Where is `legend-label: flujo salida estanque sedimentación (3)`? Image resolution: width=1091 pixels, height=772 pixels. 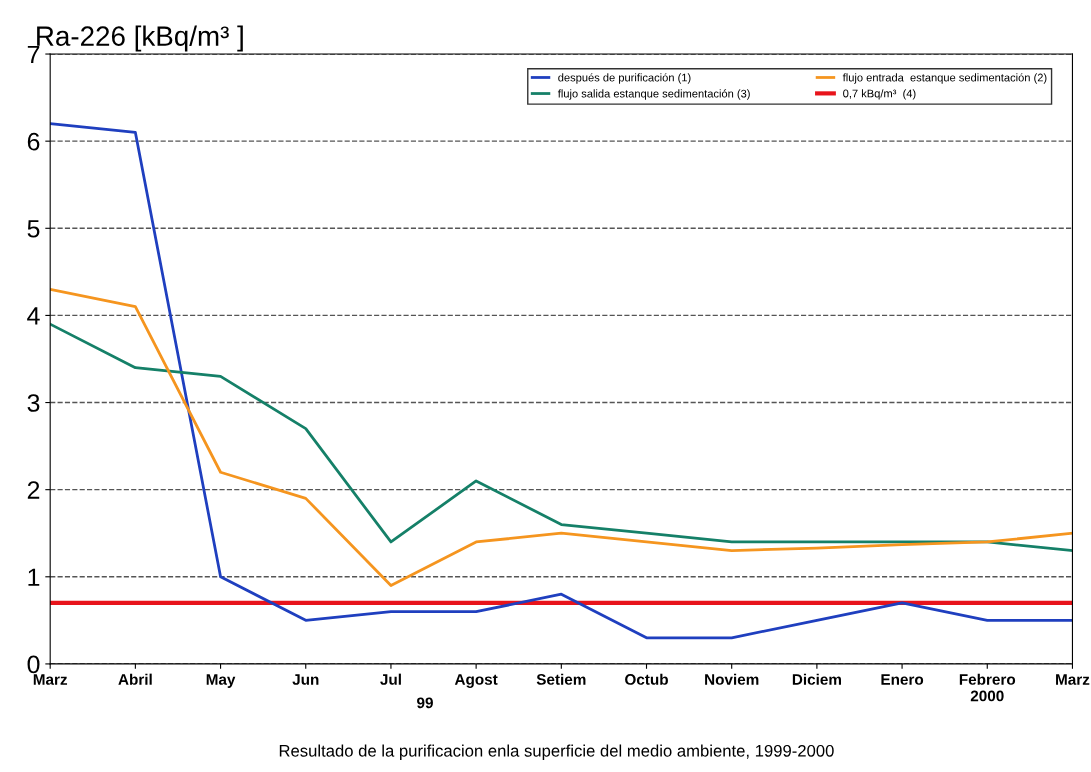 legend-label: flujo salida estanque sedimentación (3) is located at coordinates (653, 94).